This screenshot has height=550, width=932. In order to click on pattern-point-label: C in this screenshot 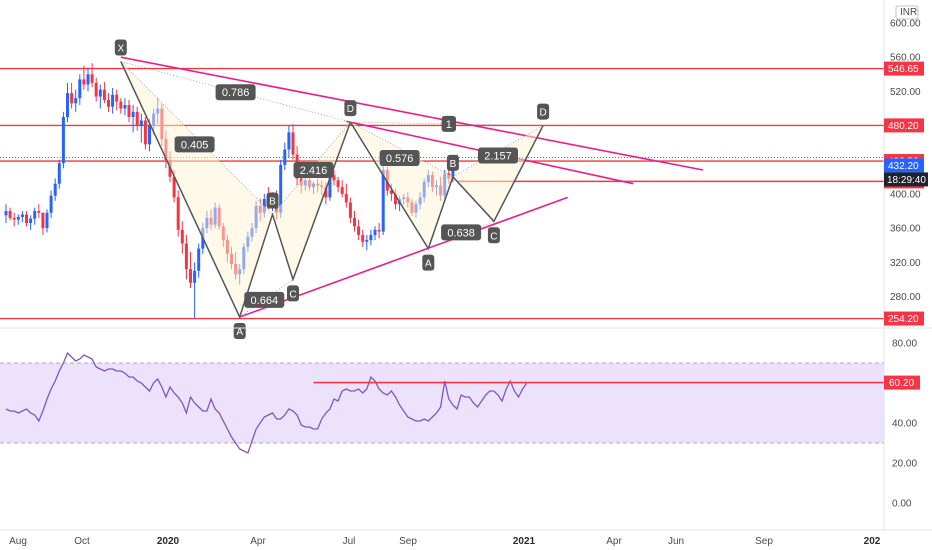, I will do `click(292, 294)`.